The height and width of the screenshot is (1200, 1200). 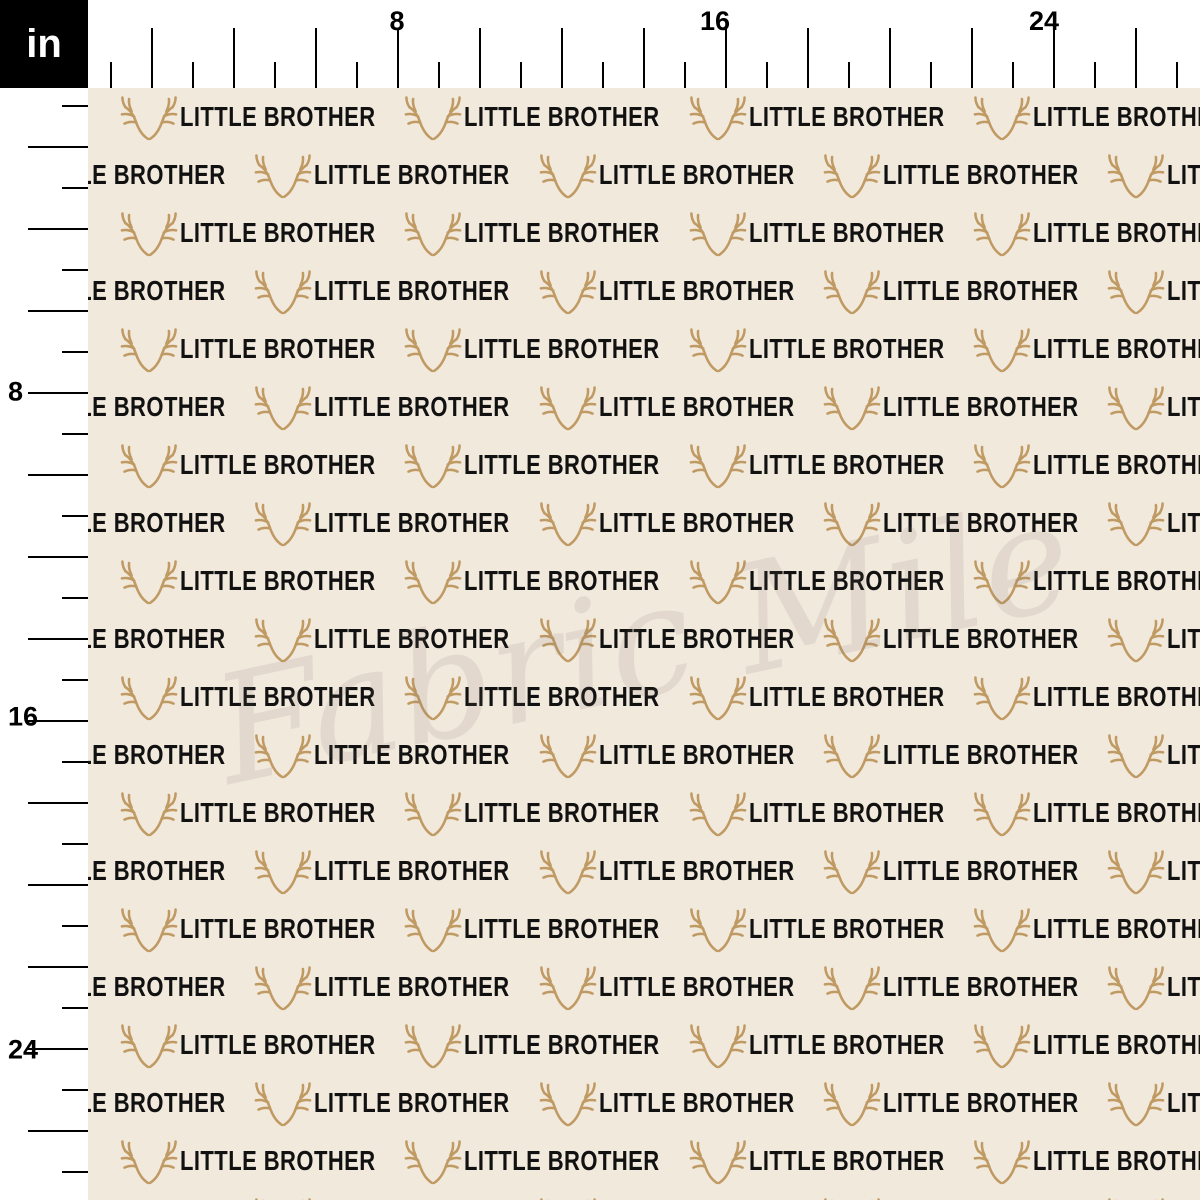 What do you see at coordinates (44, 644) in the screenshot?
I see `ruler-vertical: 8 16 24` at bounding box center [44, 644].